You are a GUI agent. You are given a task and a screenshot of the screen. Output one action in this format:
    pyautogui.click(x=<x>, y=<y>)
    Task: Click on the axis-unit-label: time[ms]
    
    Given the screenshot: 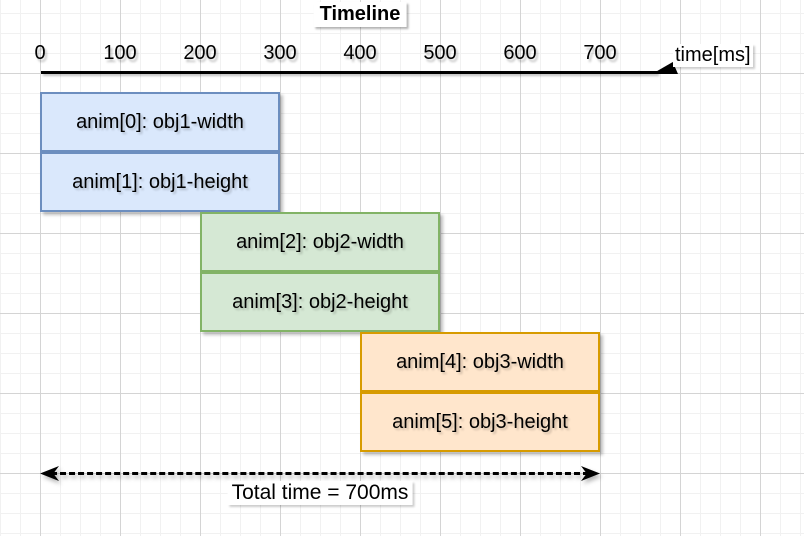 What is the action you would take?
    pyautogui.click(x=713, y=55)
    